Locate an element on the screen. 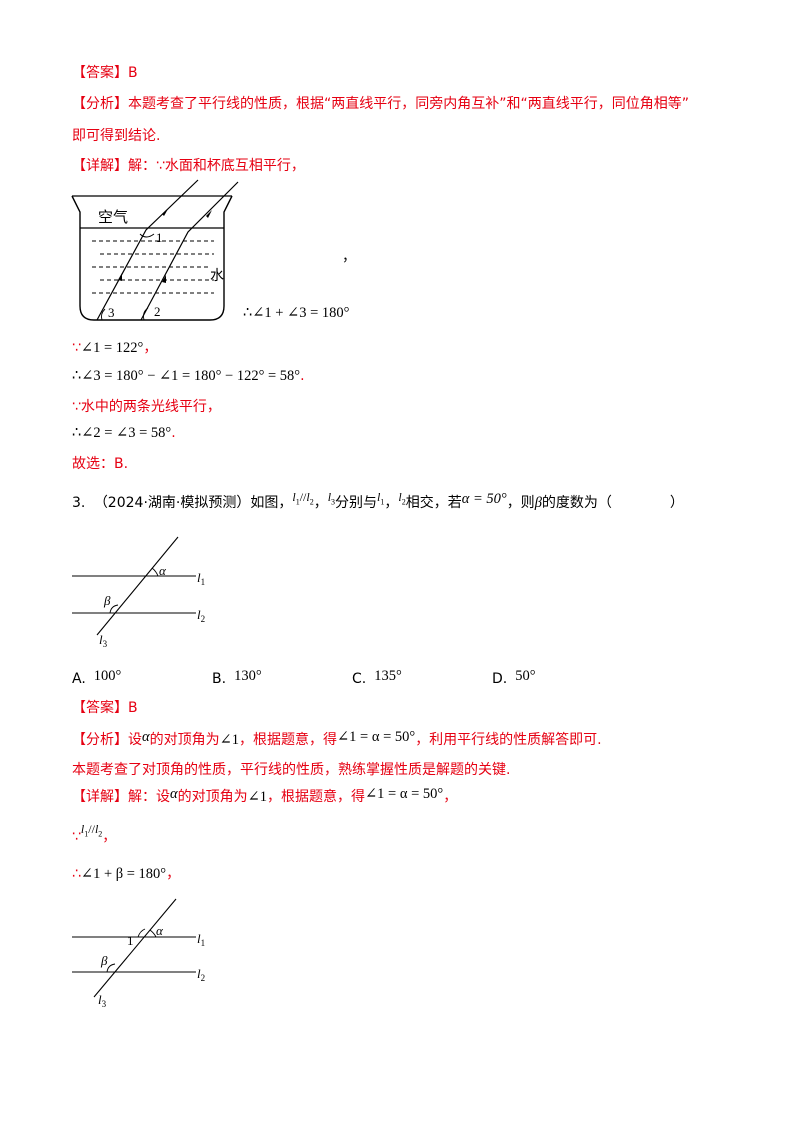  line-l3 is located at coordinates (135, 948).